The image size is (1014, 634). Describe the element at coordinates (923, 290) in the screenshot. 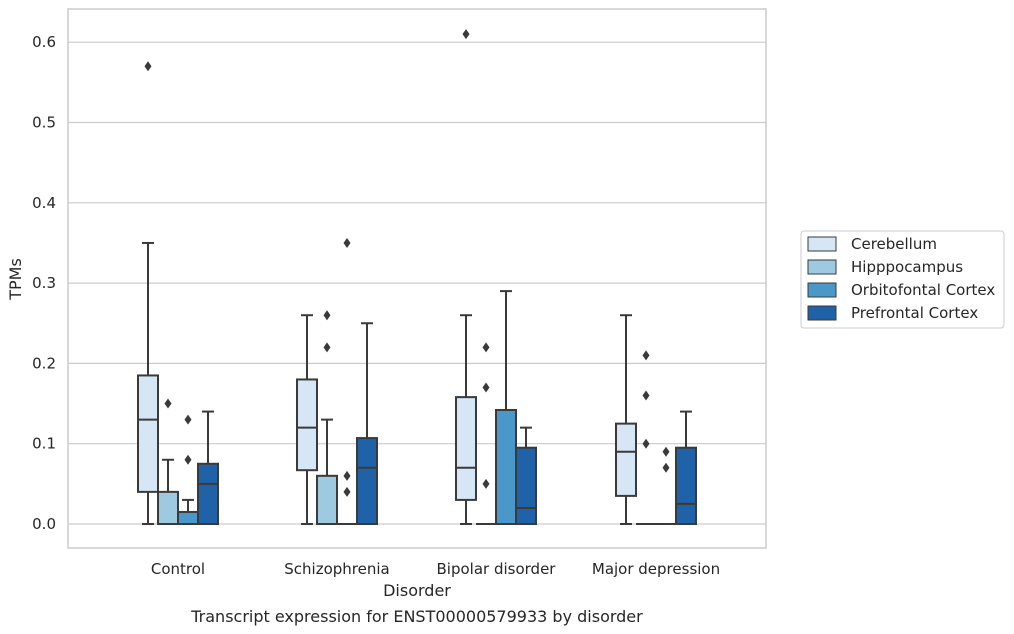

I see `legend-label: Orbitofontal Cortex` at that location.